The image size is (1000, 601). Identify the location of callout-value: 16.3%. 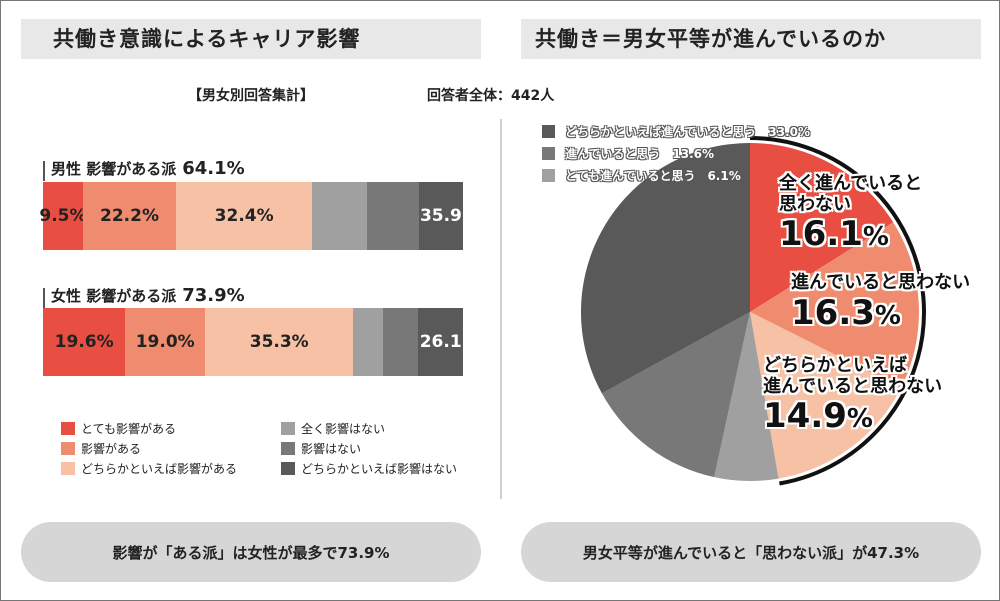
(846, 312).